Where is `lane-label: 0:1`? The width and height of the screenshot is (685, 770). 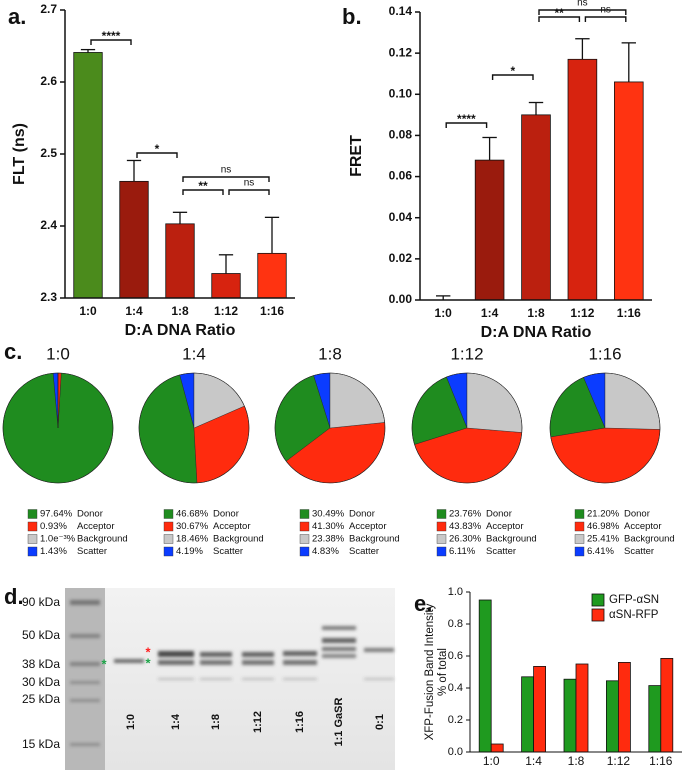
lane-label: 0:1 is located at coordinates (380, 722).